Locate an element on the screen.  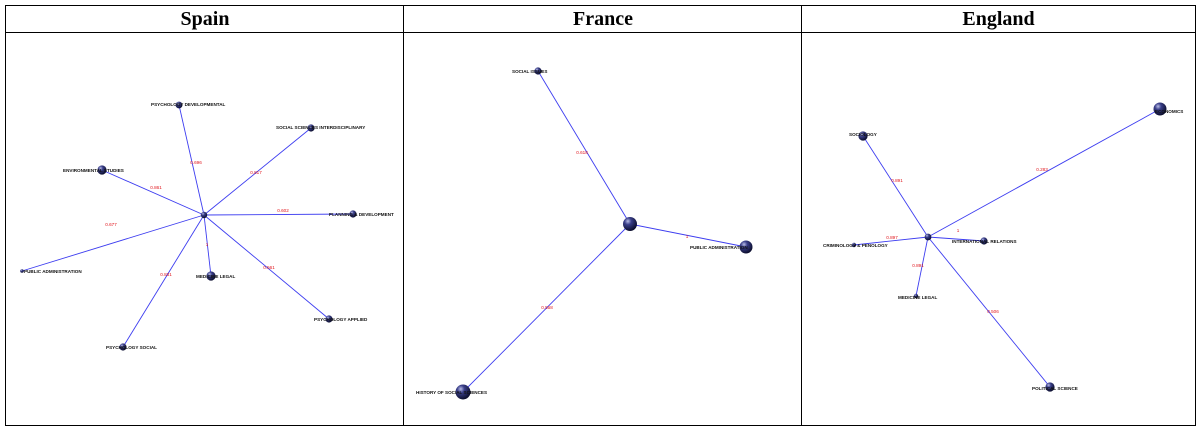
panel-title-england: England is located at coordinates (998, 19).